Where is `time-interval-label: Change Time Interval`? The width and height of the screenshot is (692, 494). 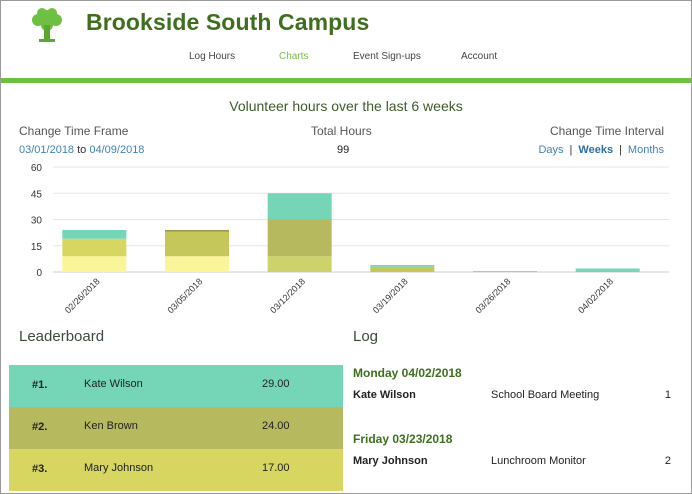 time-interval-label: Change Time Interval is located at coordinates (606, 131).